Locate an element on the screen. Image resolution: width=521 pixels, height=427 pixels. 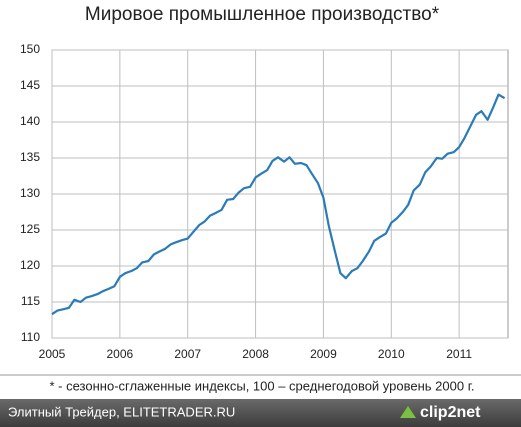
chart-title: Мировое промышленное производство* is located at coordinates (262, 14).